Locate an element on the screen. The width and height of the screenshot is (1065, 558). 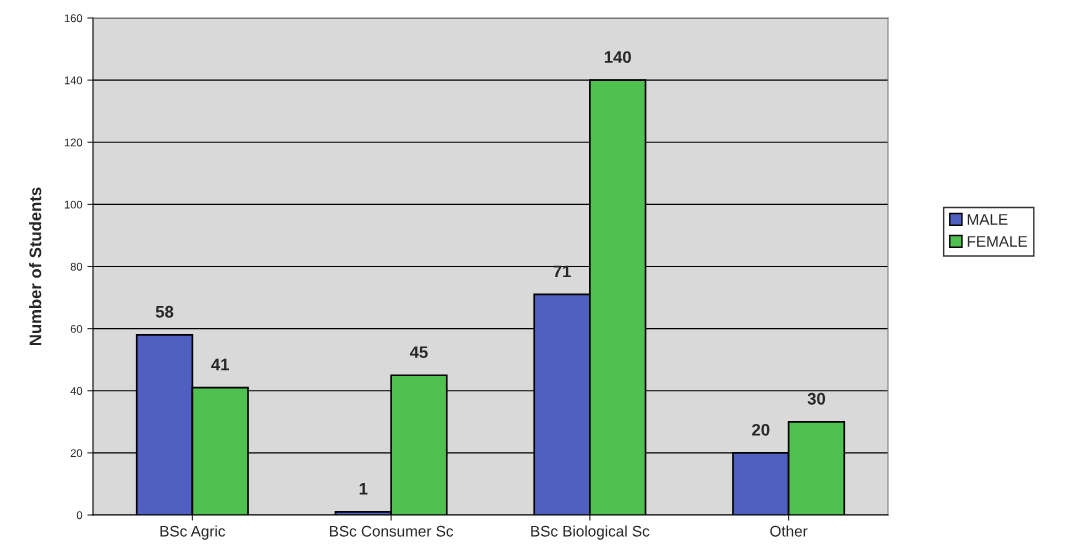
x-tick-label: BSc Biological Sc is located at coordinates (590, 532).